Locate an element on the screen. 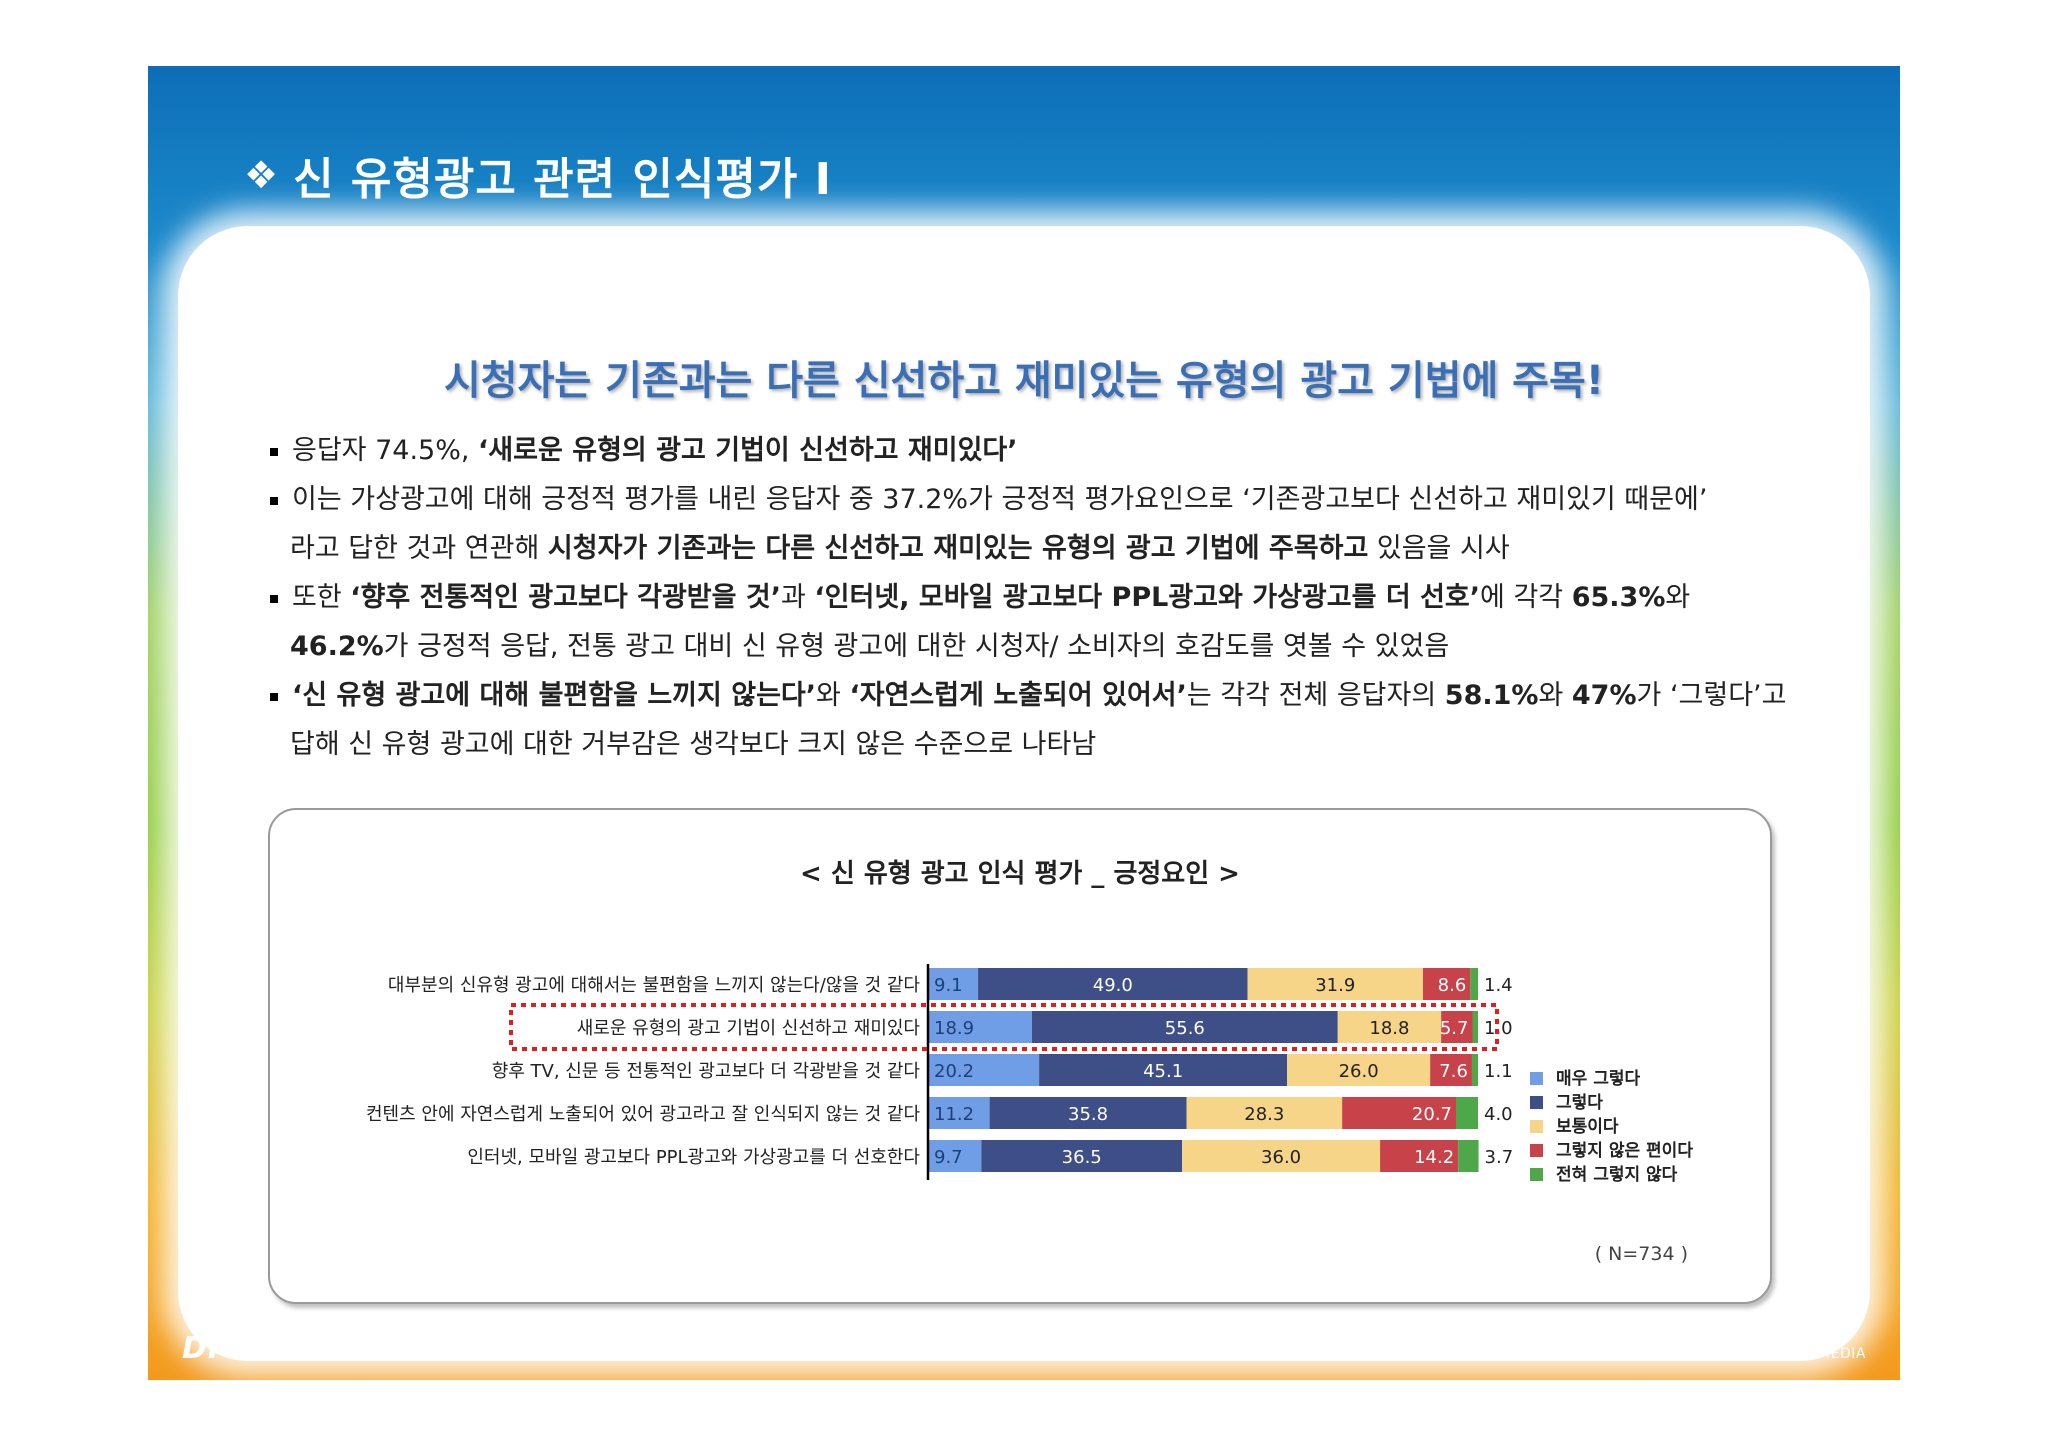  data-label: 18.9 is located at coordinates (954, 1028).